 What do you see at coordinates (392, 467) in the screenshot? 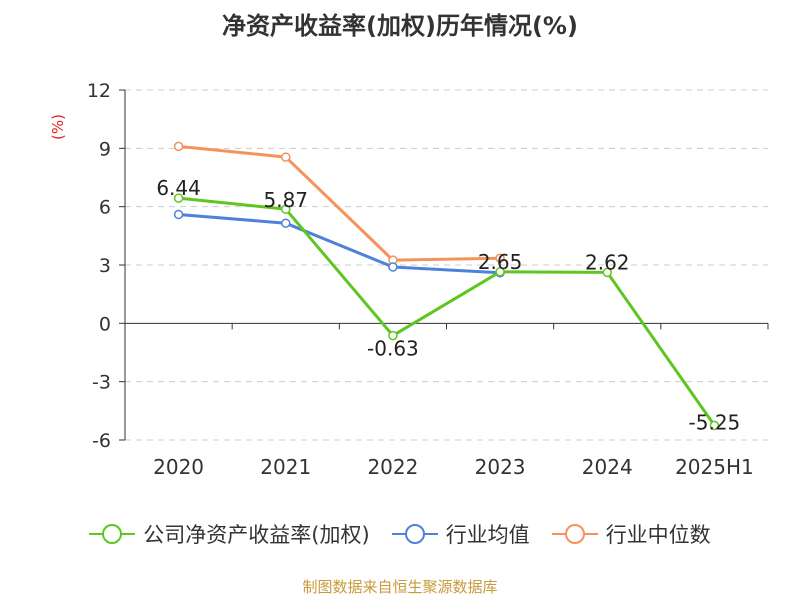
I see `x-tick-label: 2022` at bounding box center [392, 467].